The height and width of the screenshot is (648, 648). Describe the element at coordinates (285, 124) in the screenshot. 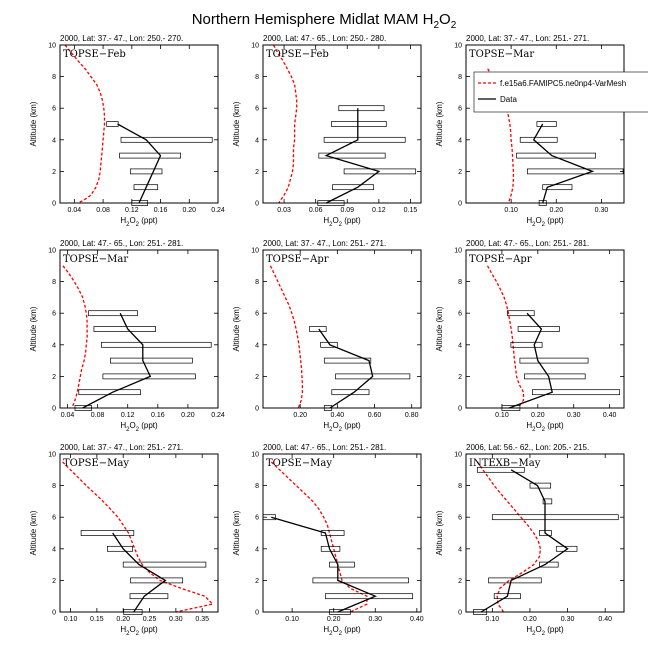

I see `model-line` at that location.